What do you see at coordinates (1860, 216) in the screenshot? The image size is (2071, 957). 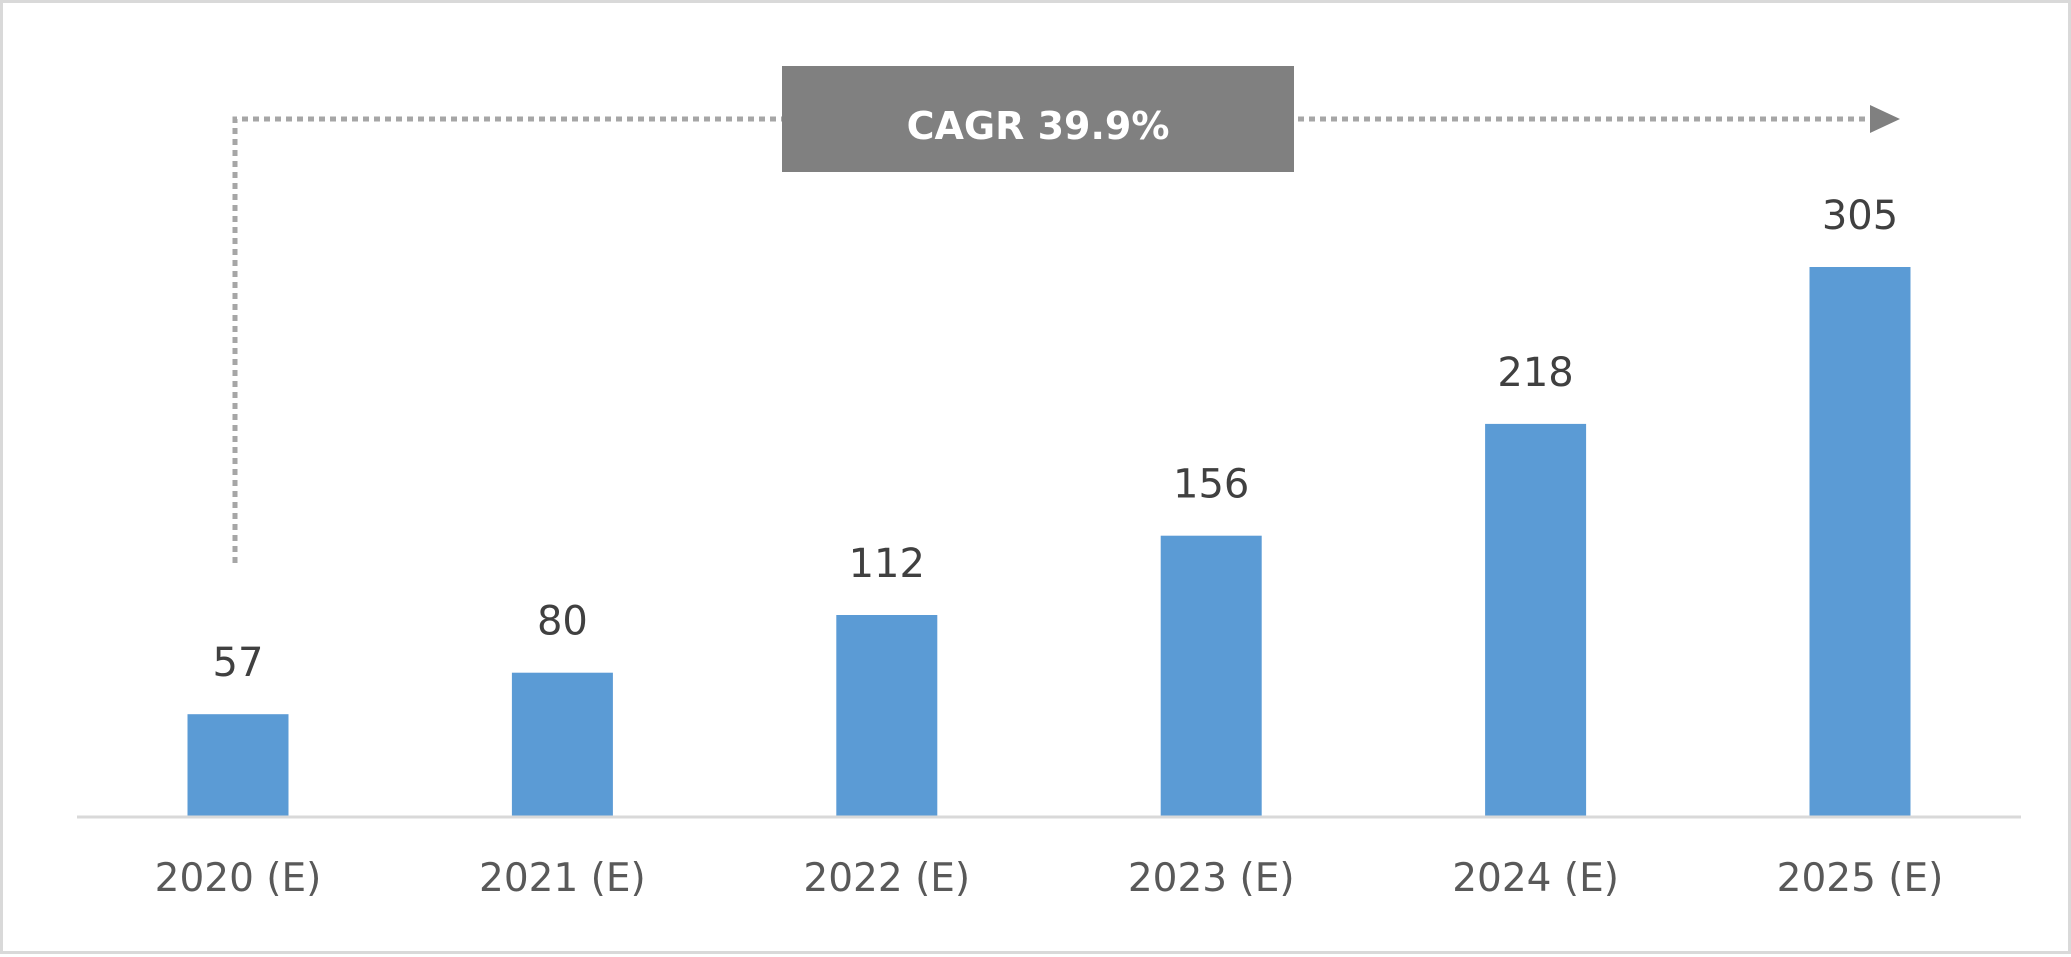 I see `data-label: 305` at bounding box center [1860, 216].